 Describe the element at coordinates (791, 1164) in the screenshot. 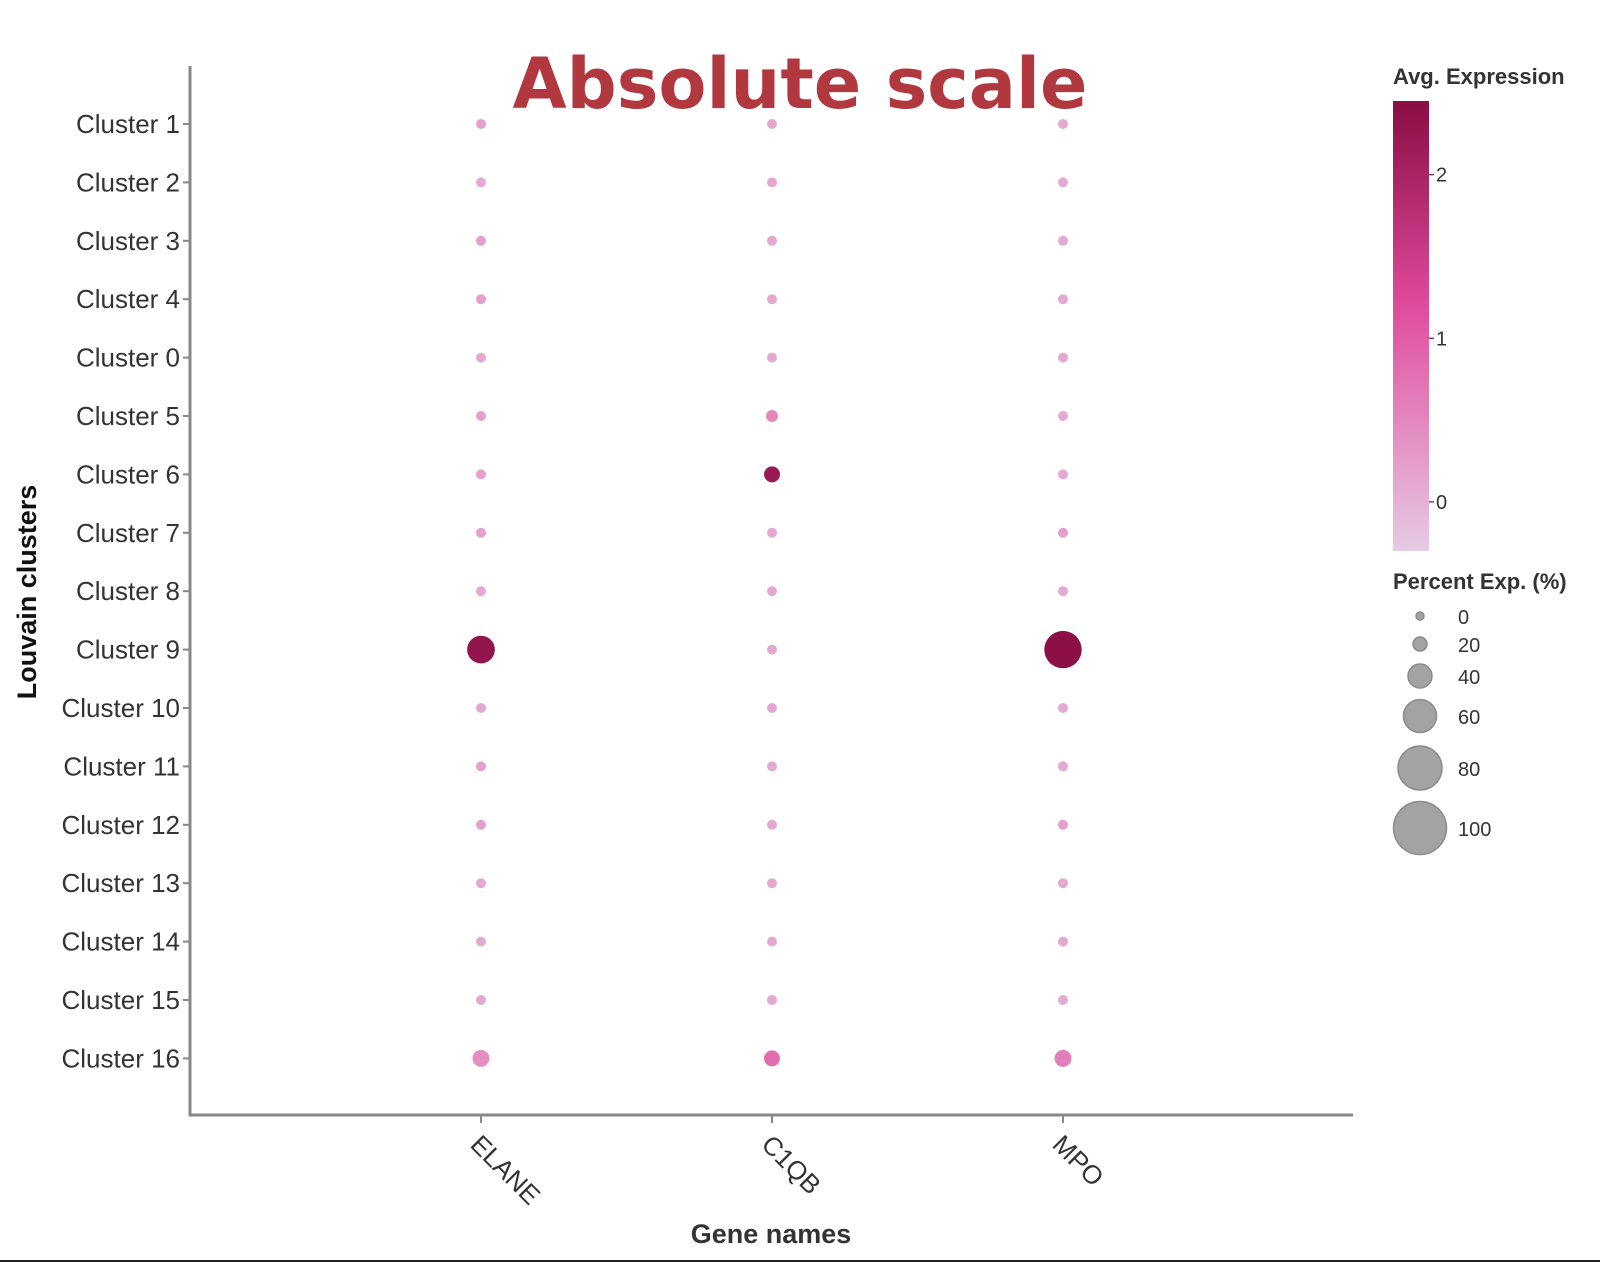

I see `x-tick-label: C1QB` at that location.